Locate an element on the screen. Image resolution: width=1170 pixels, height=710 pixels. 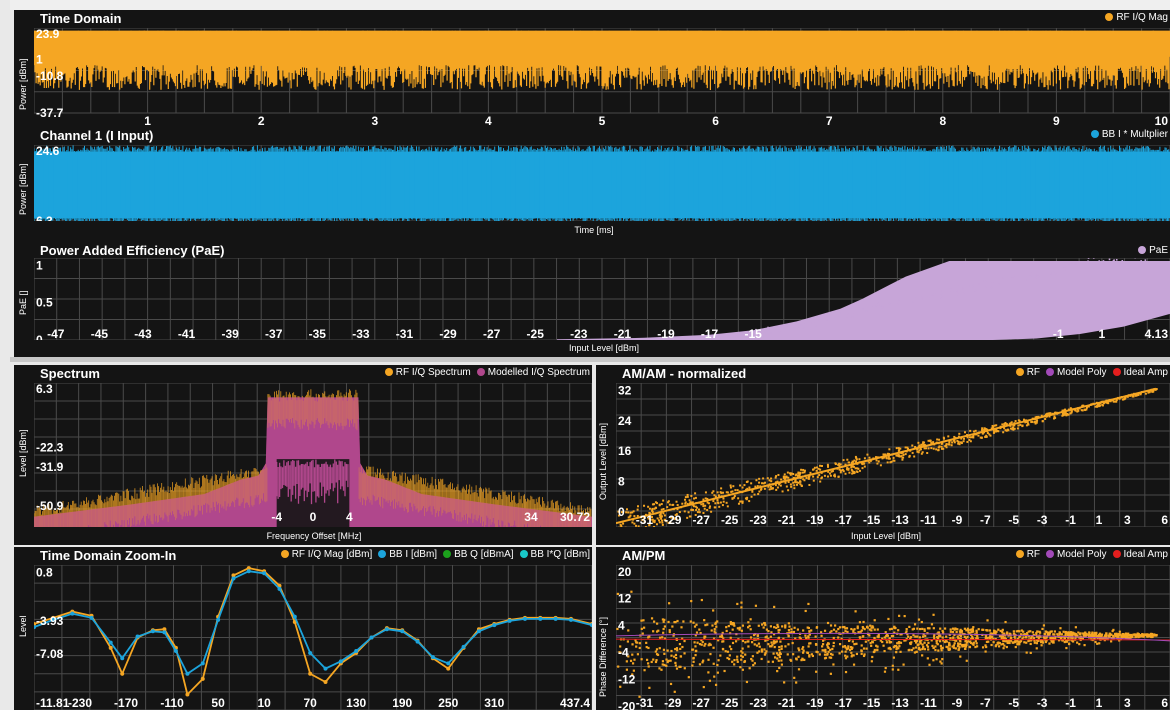
legend-item: Modelled I/Q Spectrum is located at coordinates (533, 372).